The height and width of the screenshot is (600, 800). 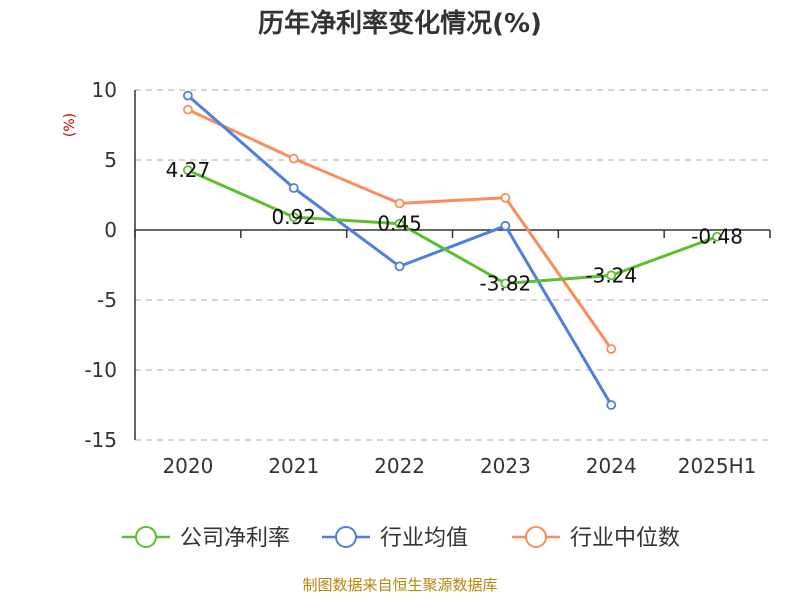 What do you see at coordinates (400, 23) in the screenshot?
I see `chart-title: 历年净利率变化情况(%)` at bounding box center [400, 23].